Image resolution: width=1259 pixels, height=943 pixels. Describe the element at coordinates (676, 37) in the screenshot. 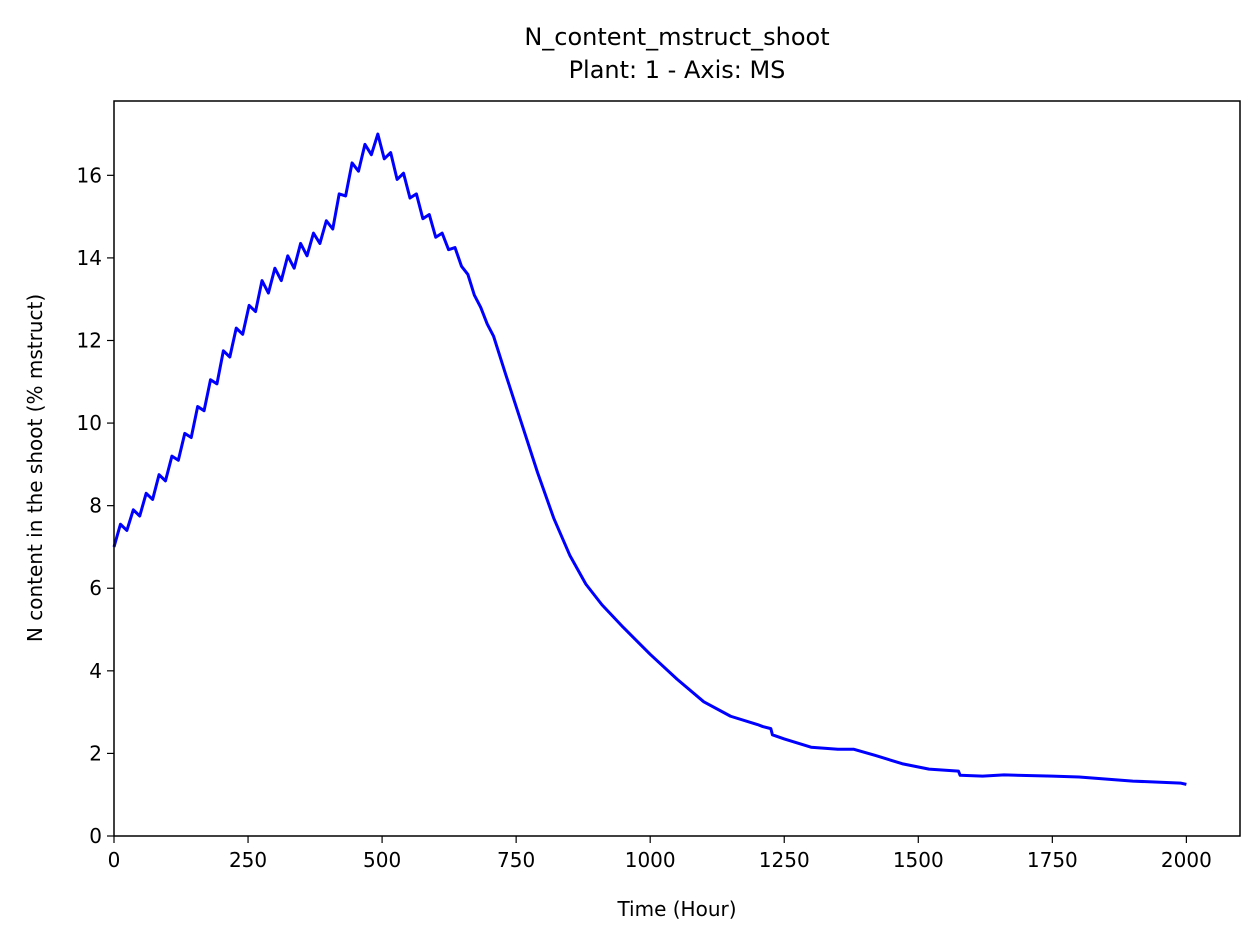

I see `chart-title: N_content_mstruct_shoot` at that location.